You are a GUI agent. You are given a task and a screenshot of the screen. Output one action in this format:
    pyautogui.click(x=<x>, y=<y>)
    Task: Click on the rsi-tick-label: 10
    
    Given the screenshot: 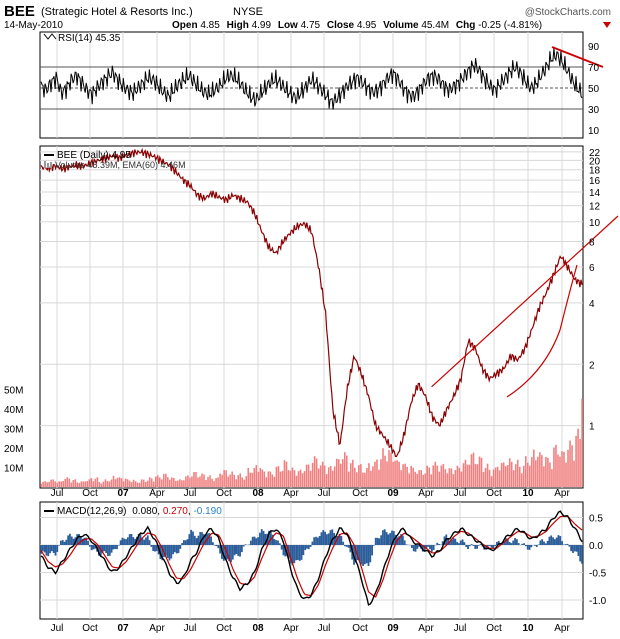 What is the action you would take?
    pyautogui.click(x=594, y=131)
    